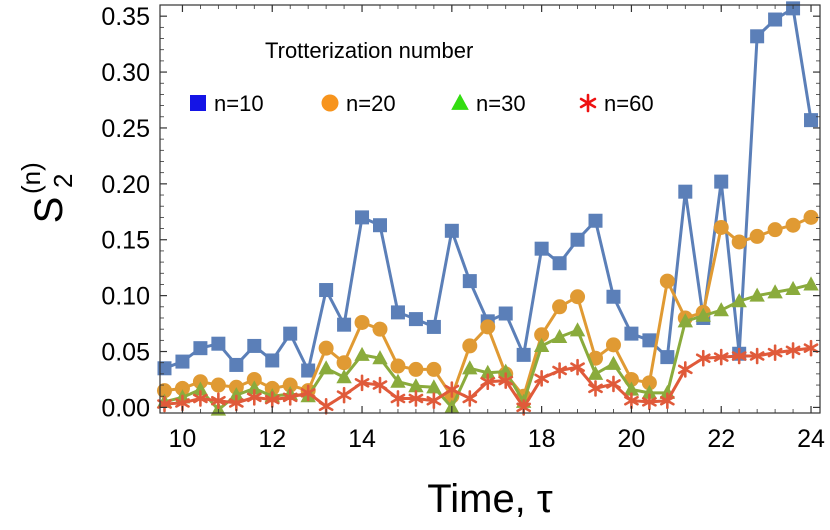 This screenshot has height=530, width=830. What do you see at coordinates (125, 241) in the screenshot?
I see `y-tick-label: 0.15` at bounding box center [125, 241].